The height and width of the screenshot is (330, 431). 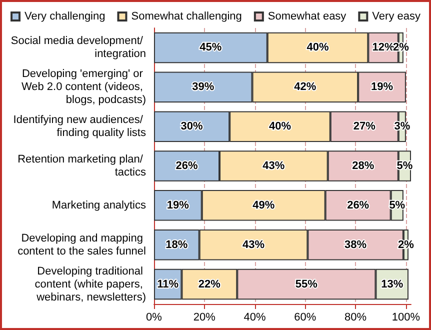 What do you see at coordinates (263, 205) in the screenshot?
I see `data-label: 49%` at bounding box center [263, 205].